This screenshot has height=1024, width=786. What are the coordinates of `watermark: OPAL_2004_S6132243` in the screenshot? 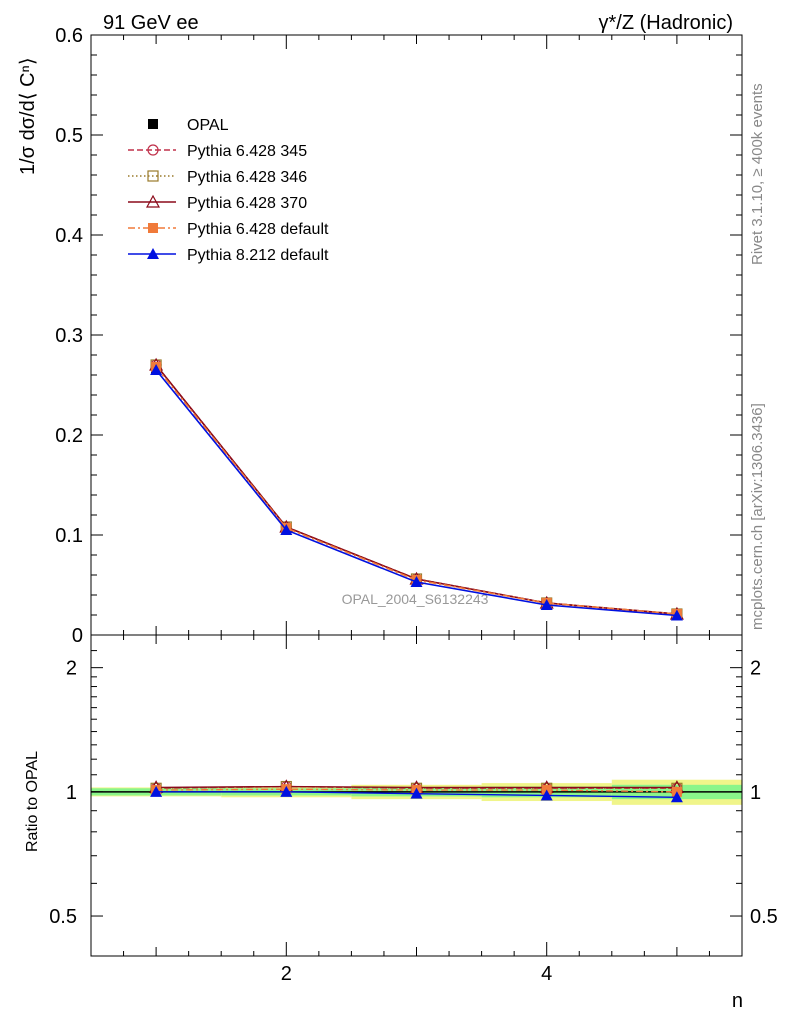 It's located at (415, 599).